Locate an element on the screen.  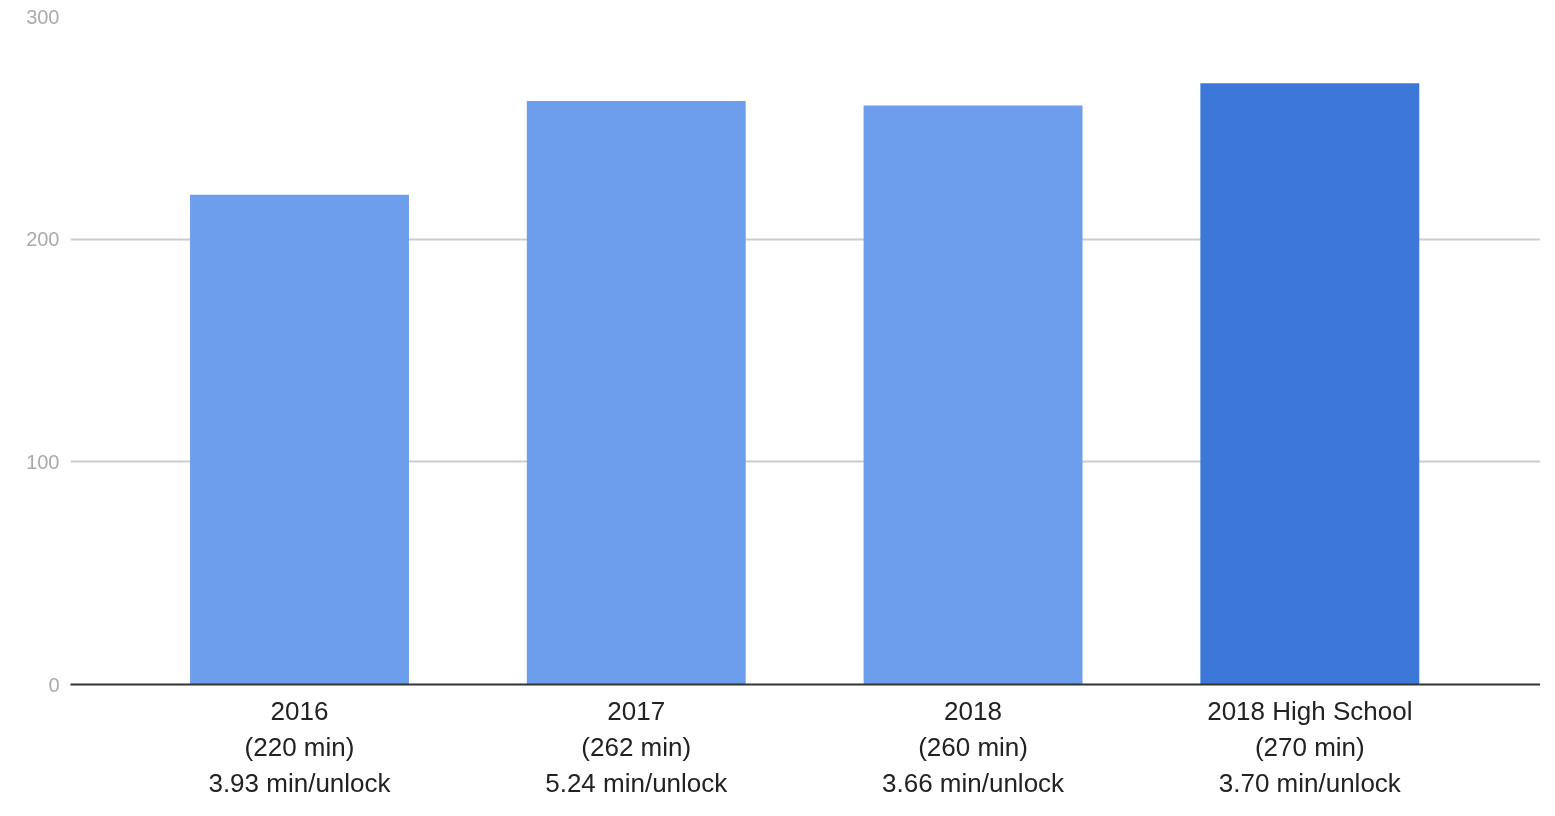
y-tick-label: 200 is located at coordinates (43, 239).